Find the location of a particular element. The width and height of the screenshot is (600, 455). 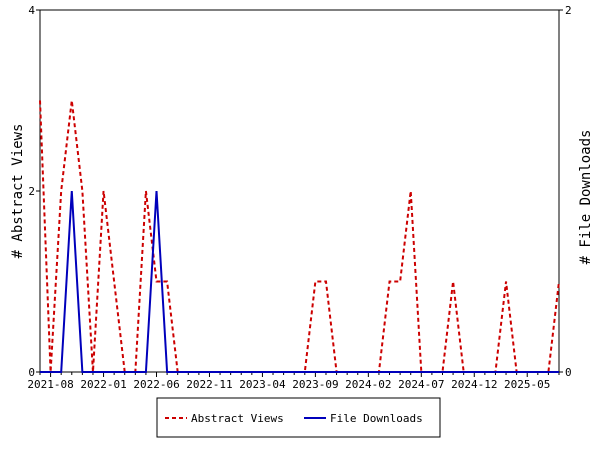

legend-box is located at coordinates (298, 417).